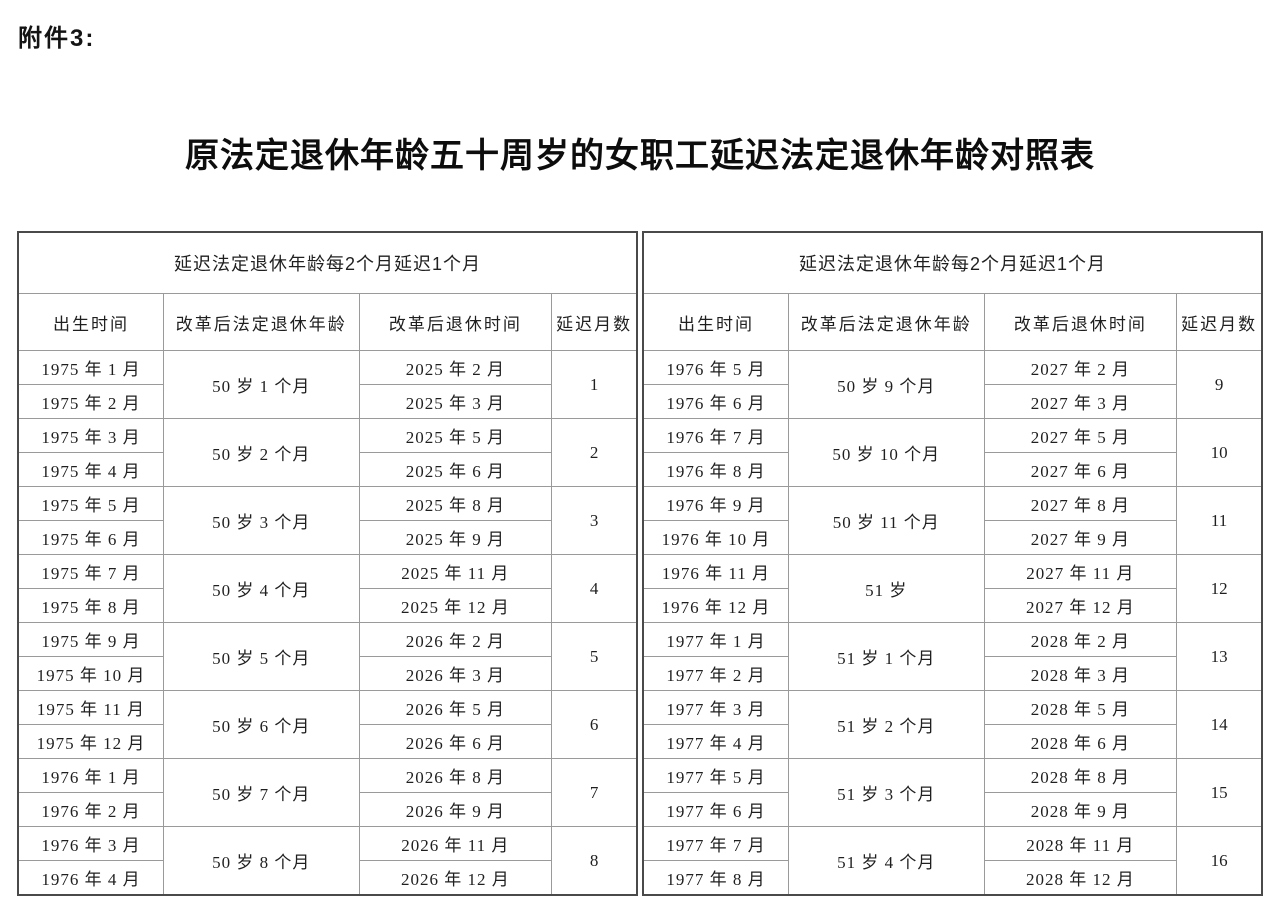  What do you see at coordinates (715, 809) in the screenshot?
I see `cell-birth-time: 1977 年 6 月` at bounding box center [715, 809].